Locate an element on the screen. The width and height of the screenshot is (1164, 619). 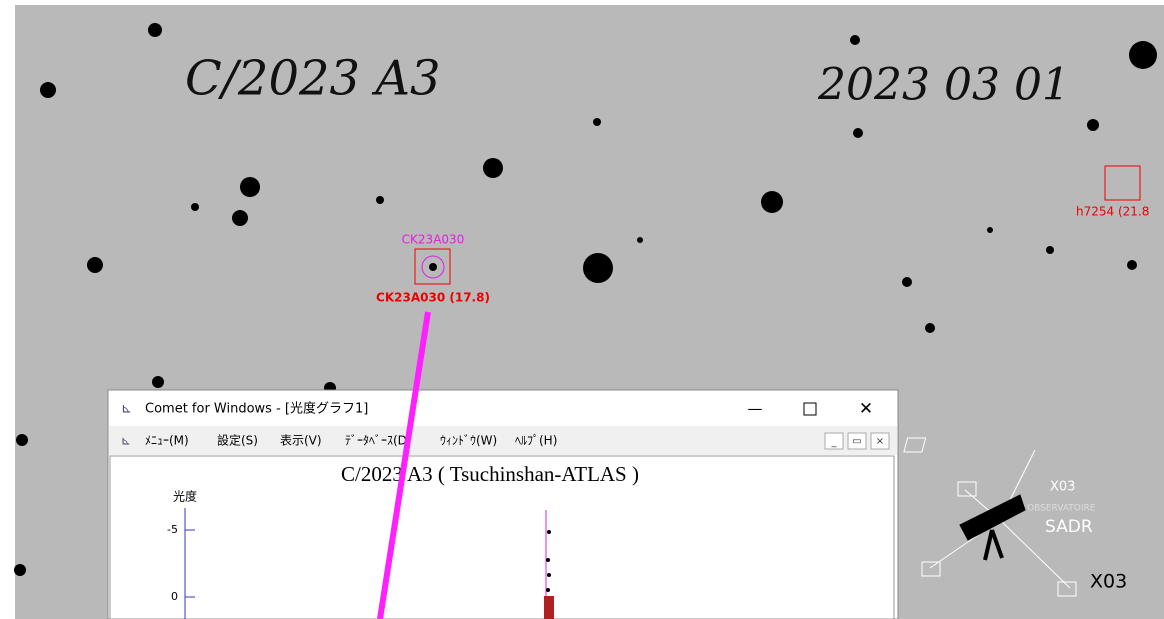
mdi-min-glyph: _ is located at coordinates (834, 442).